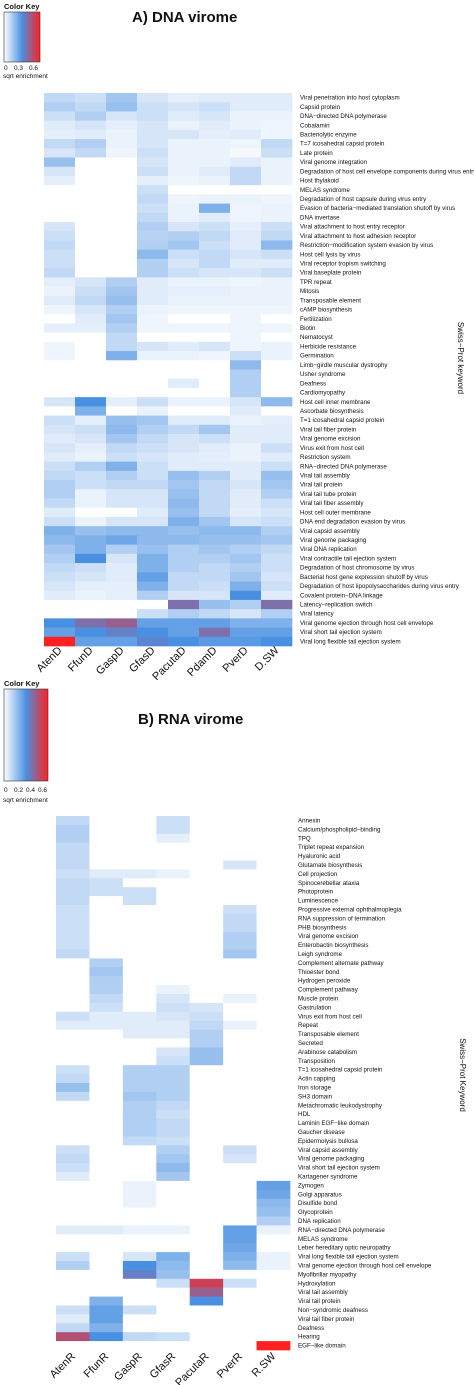  Describe the element at coordinates (334, 1123) in the screenshot. I see `row-label: Laminin EGF−like domain` at that location.